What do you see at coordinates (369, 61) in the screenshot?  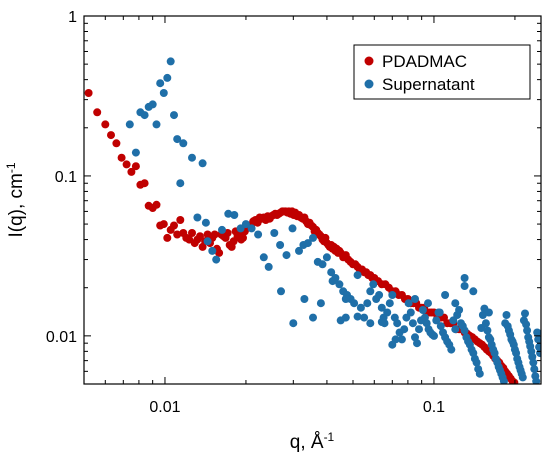 I see `legend-marker-pdadmac` at bounding box center [369, 61].